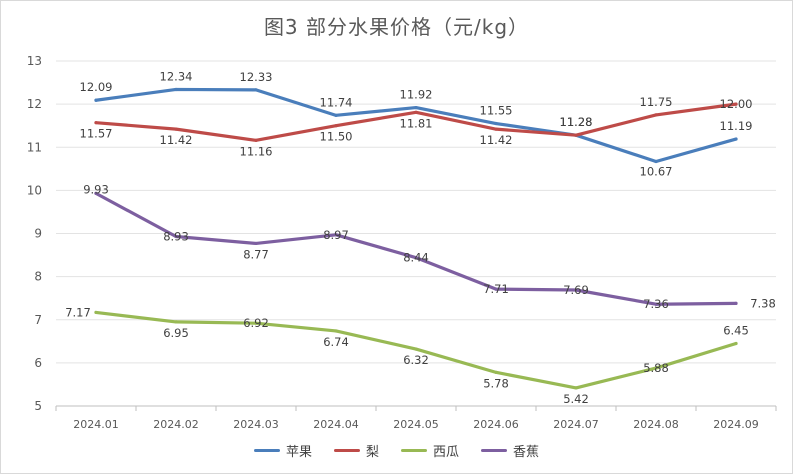 The image size is (793, 474). I want to click on y-tick-label: 12, so click(34, 104).